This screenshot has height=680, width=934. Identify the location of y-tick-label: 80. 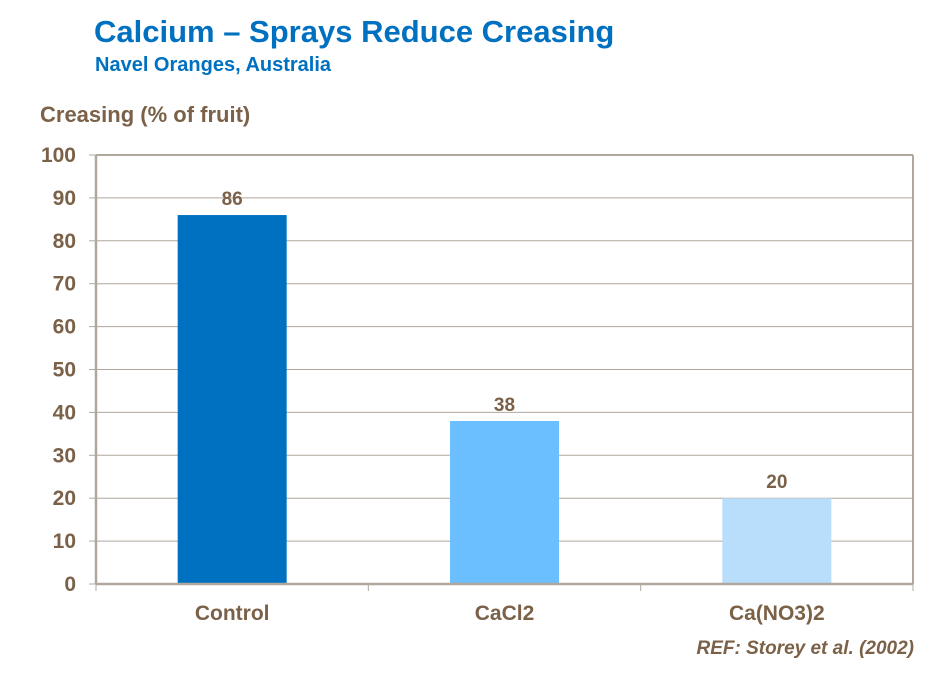
(64, 241).